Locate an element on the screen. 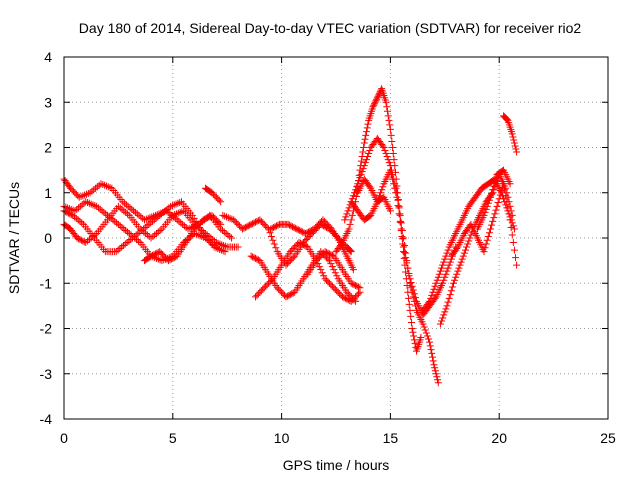  x-tick-label: 20 is located at coordinates (499, 438).